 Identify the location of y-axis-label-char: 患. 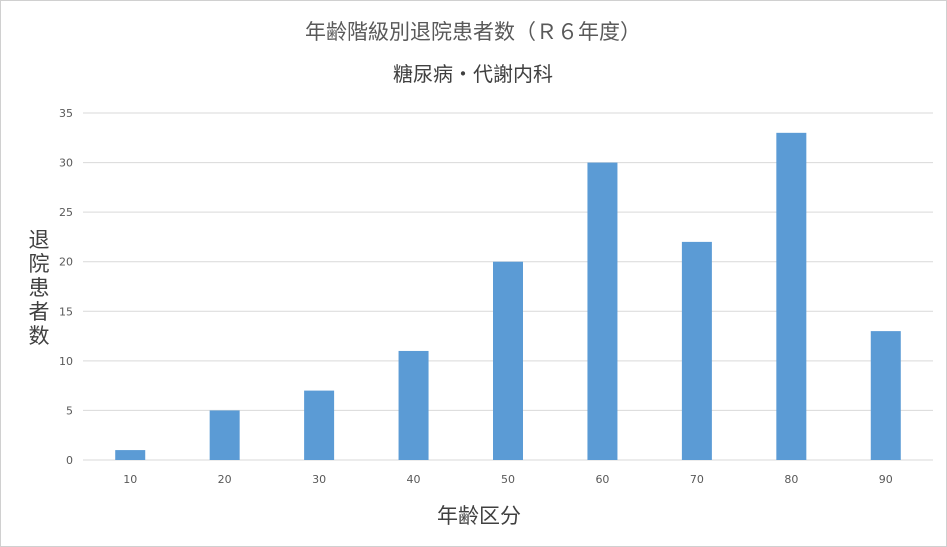
(39, 288).